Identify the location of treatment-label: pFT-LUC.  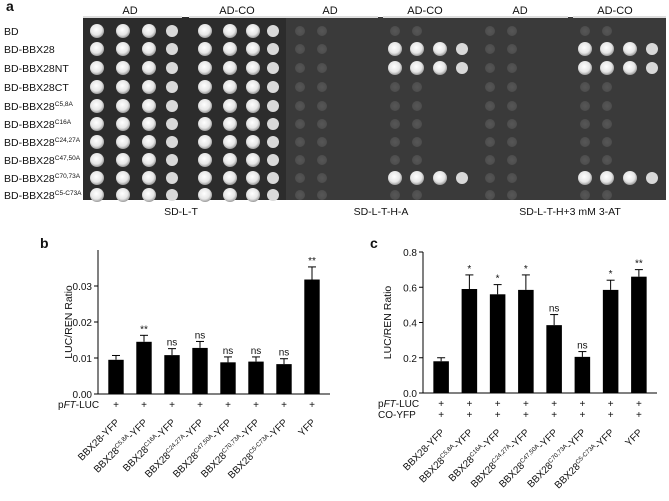
(398, 404).